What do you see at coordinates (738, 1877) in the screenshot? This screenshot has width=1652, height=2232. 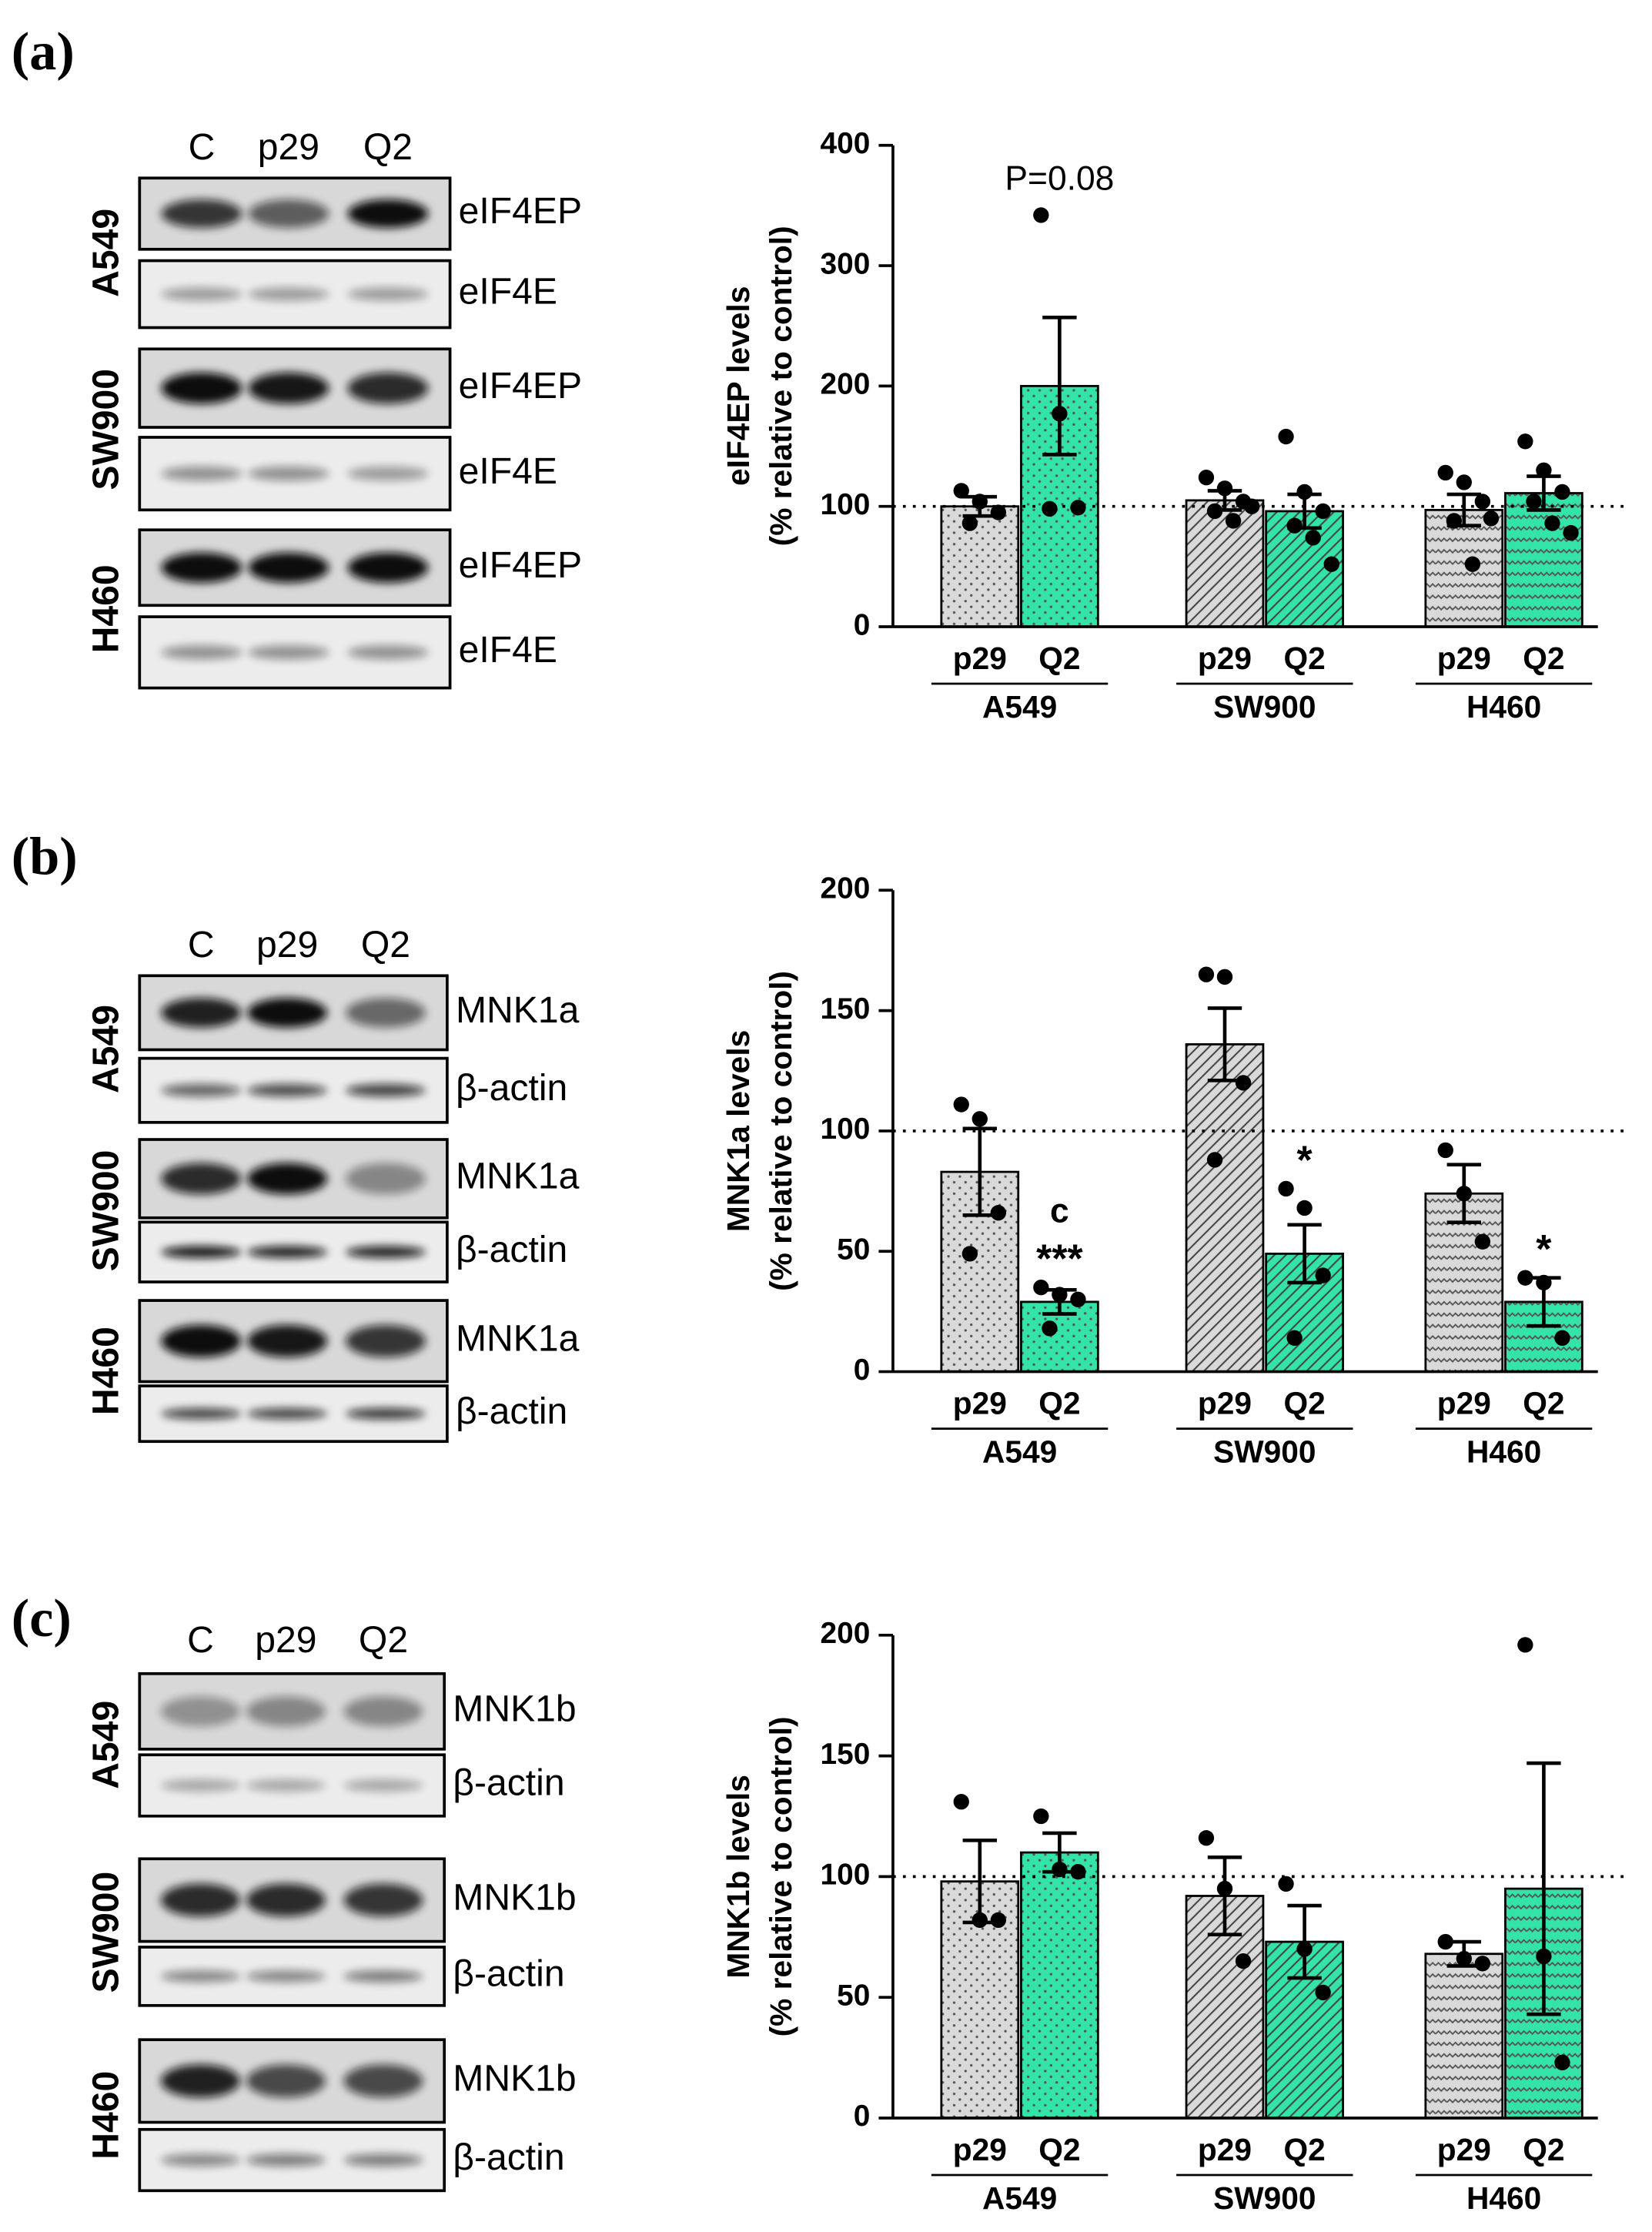 I see `y-axis-label: MNK1b levels` at bounding box center [738, 1877].